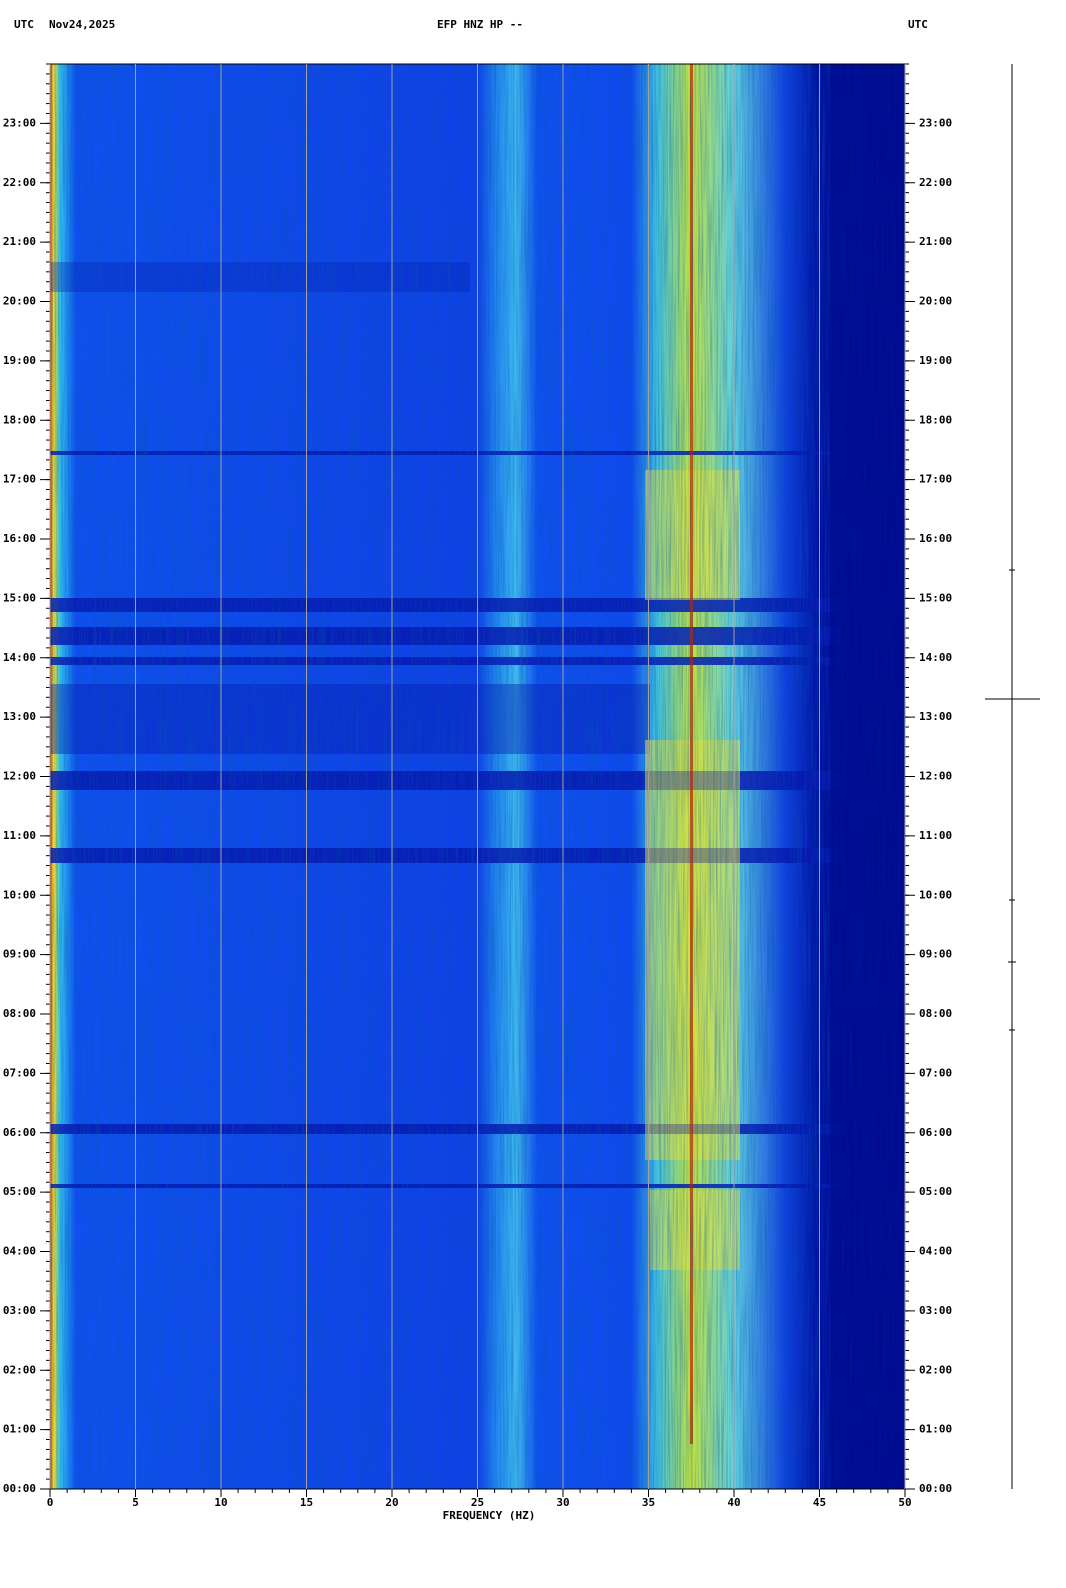 This screenshot has height=1588, width=1066. I want to click on y-tick-label-right: 16:00, so click(935, 538).